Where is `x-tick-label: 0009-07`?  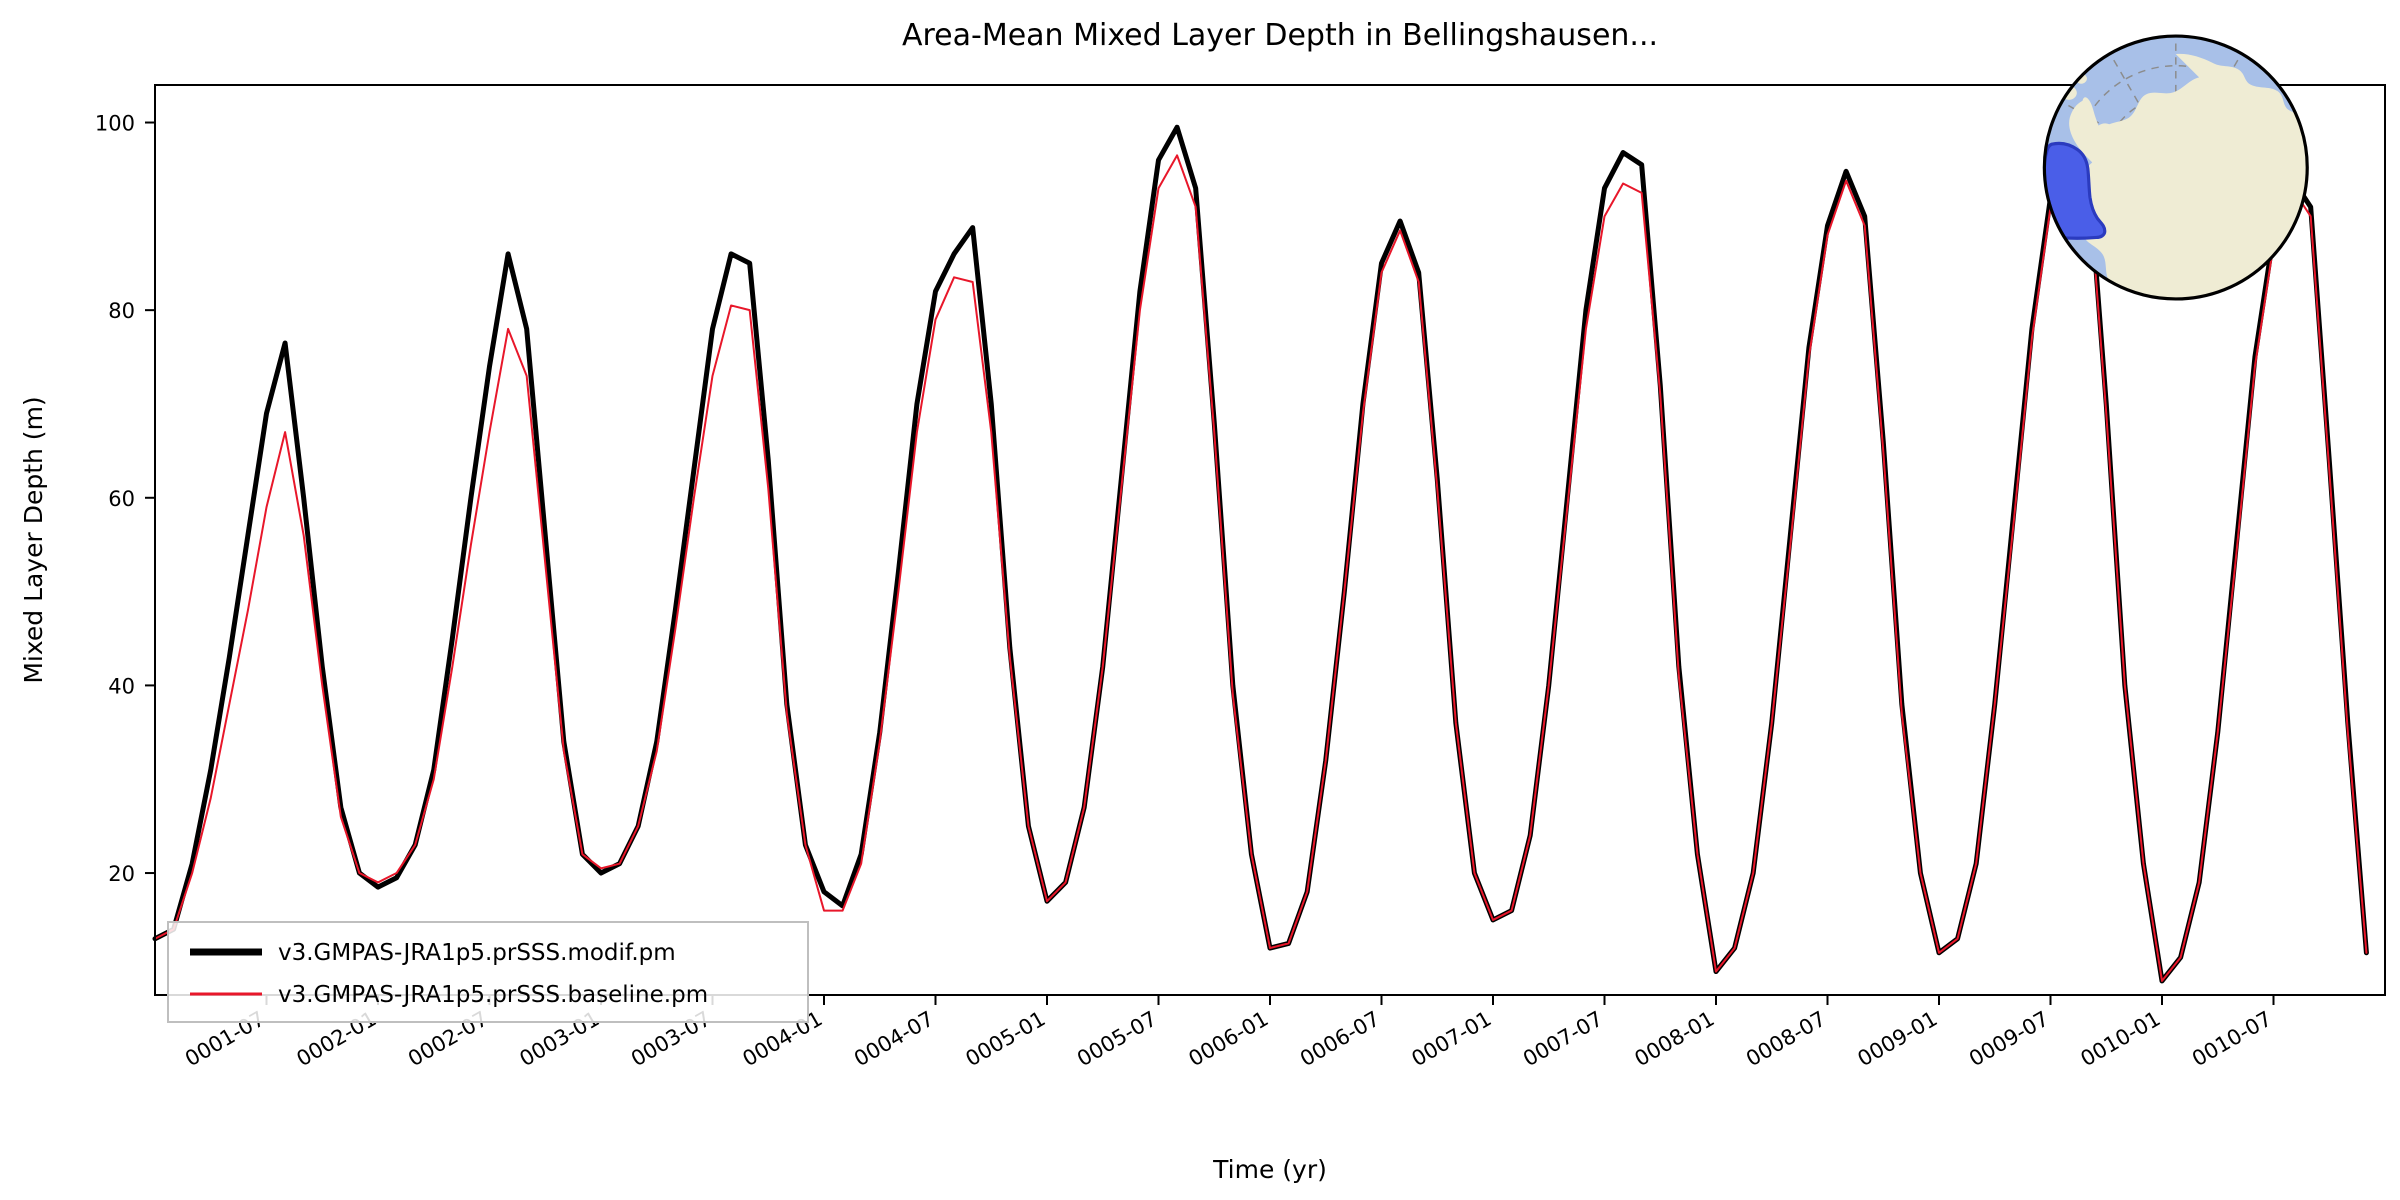 x-tick-label: 0009-07 is located at coordinates (2009, 1039).